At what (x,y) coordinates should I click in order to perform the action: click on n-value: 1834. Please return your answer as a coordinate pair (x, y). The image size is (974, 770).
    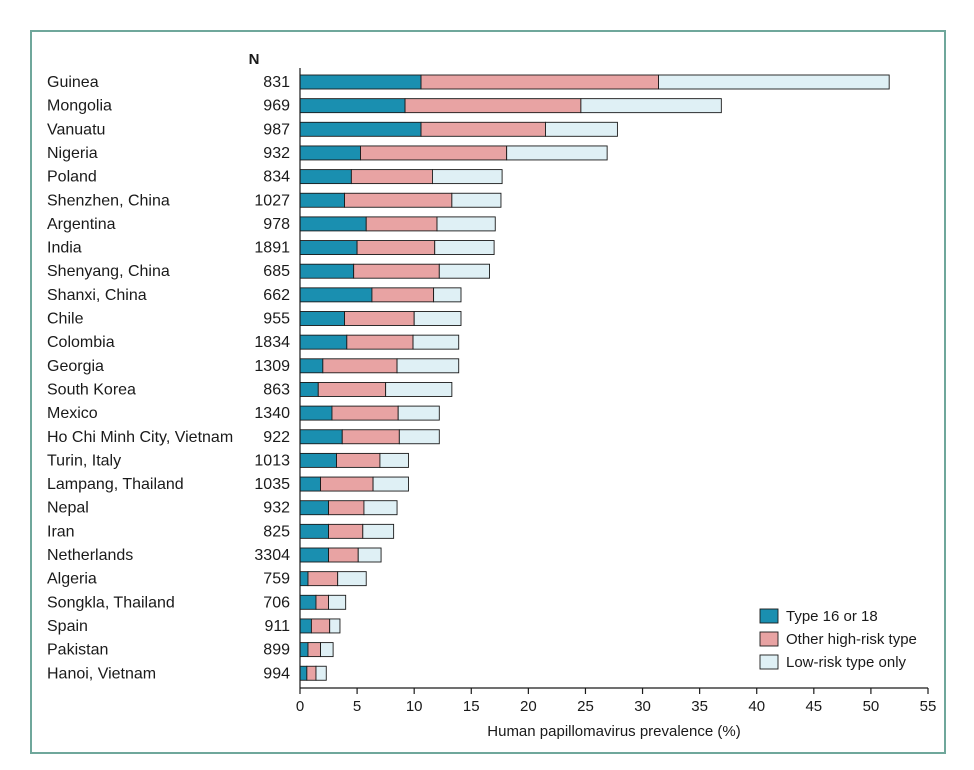
    Looking at the image, I should click on (272, 342).